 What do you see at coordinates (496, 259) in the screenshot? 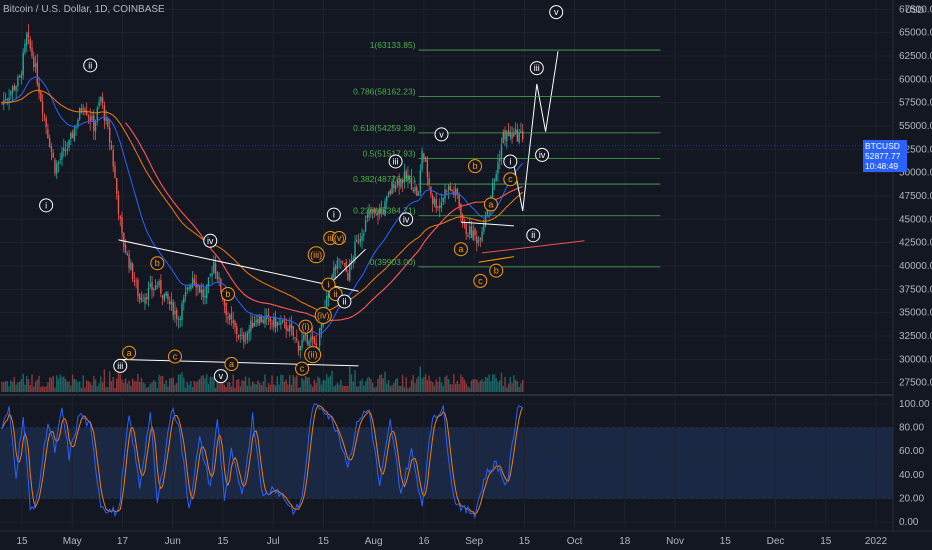
I see `triangle-lower` at bounding box center [496, 259].